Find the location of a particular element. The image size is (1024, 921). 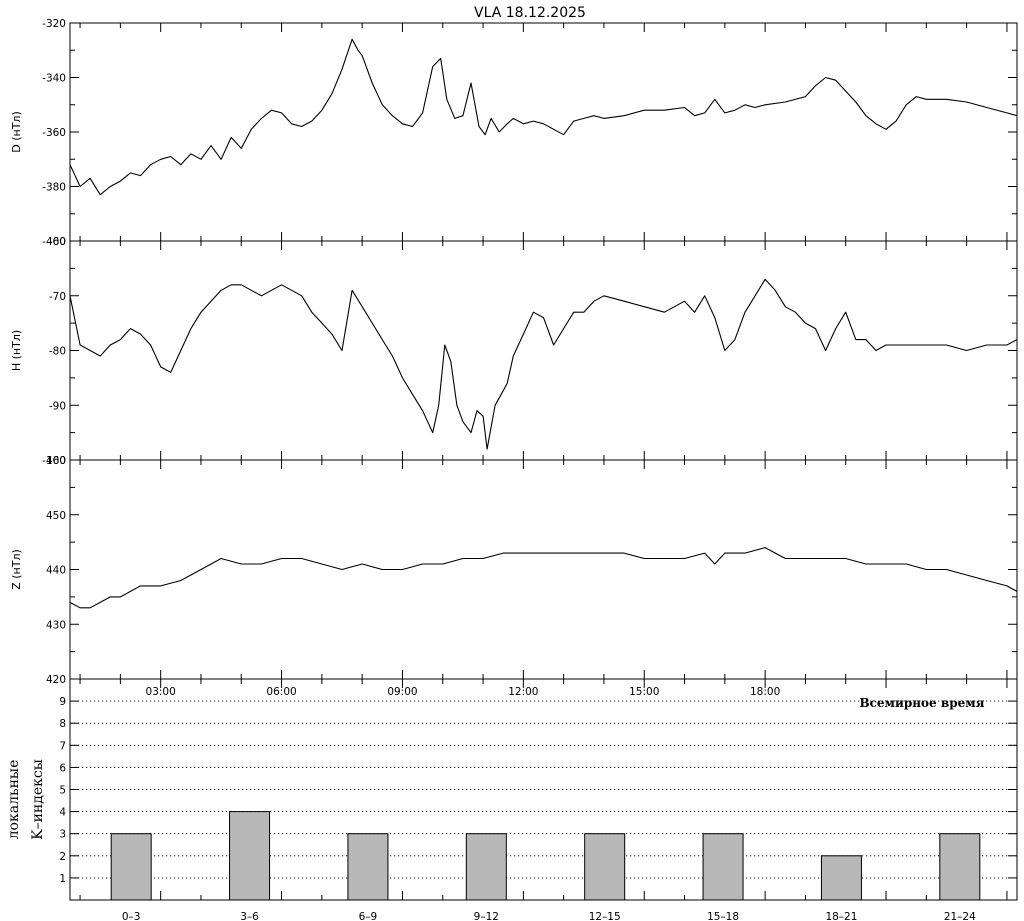

y-tick-label: 460 is located at coordinates (56, 461).